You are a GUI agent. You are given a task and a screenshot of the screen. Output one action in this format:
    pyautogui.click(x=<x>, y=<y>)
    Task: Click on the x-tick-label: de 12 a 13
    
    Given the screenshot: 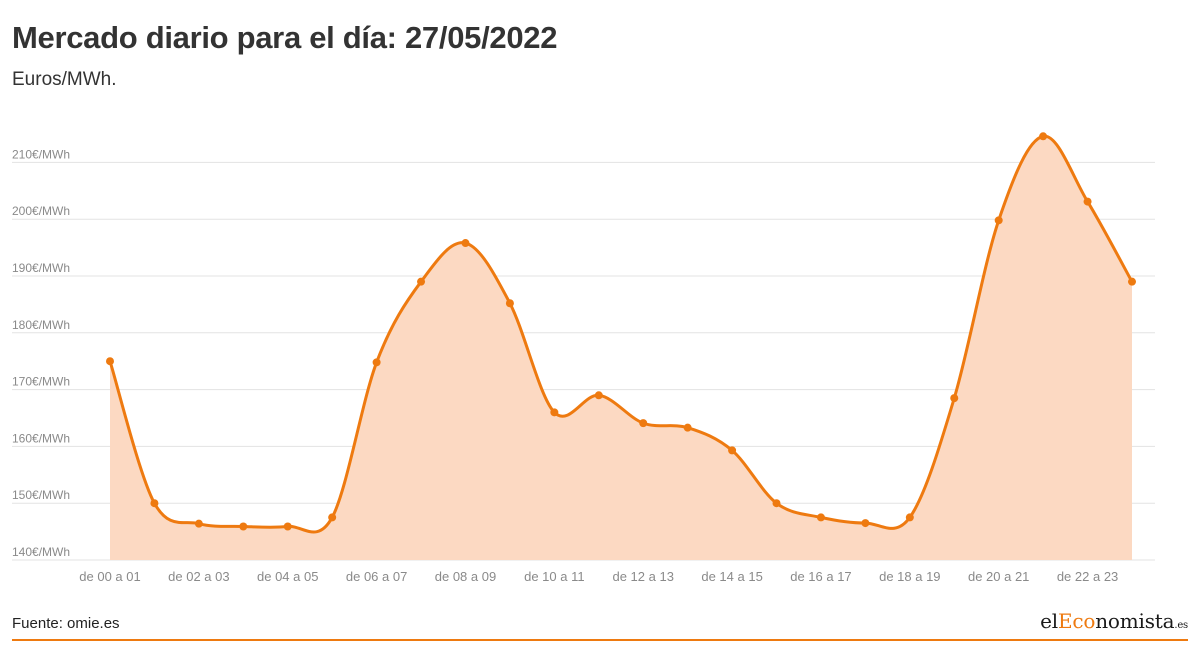 What is the action you would take?
    pyautogui.click(x=642, y=576)
    